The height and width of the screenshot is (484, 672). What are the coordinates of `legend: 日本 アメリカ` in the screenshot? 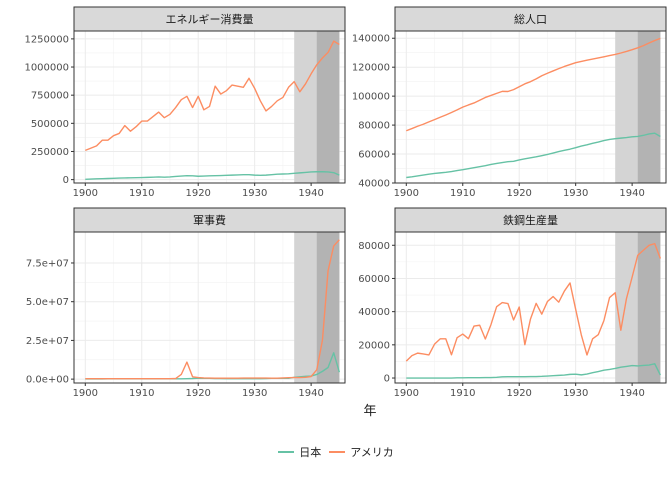 It's located at (336, 452).